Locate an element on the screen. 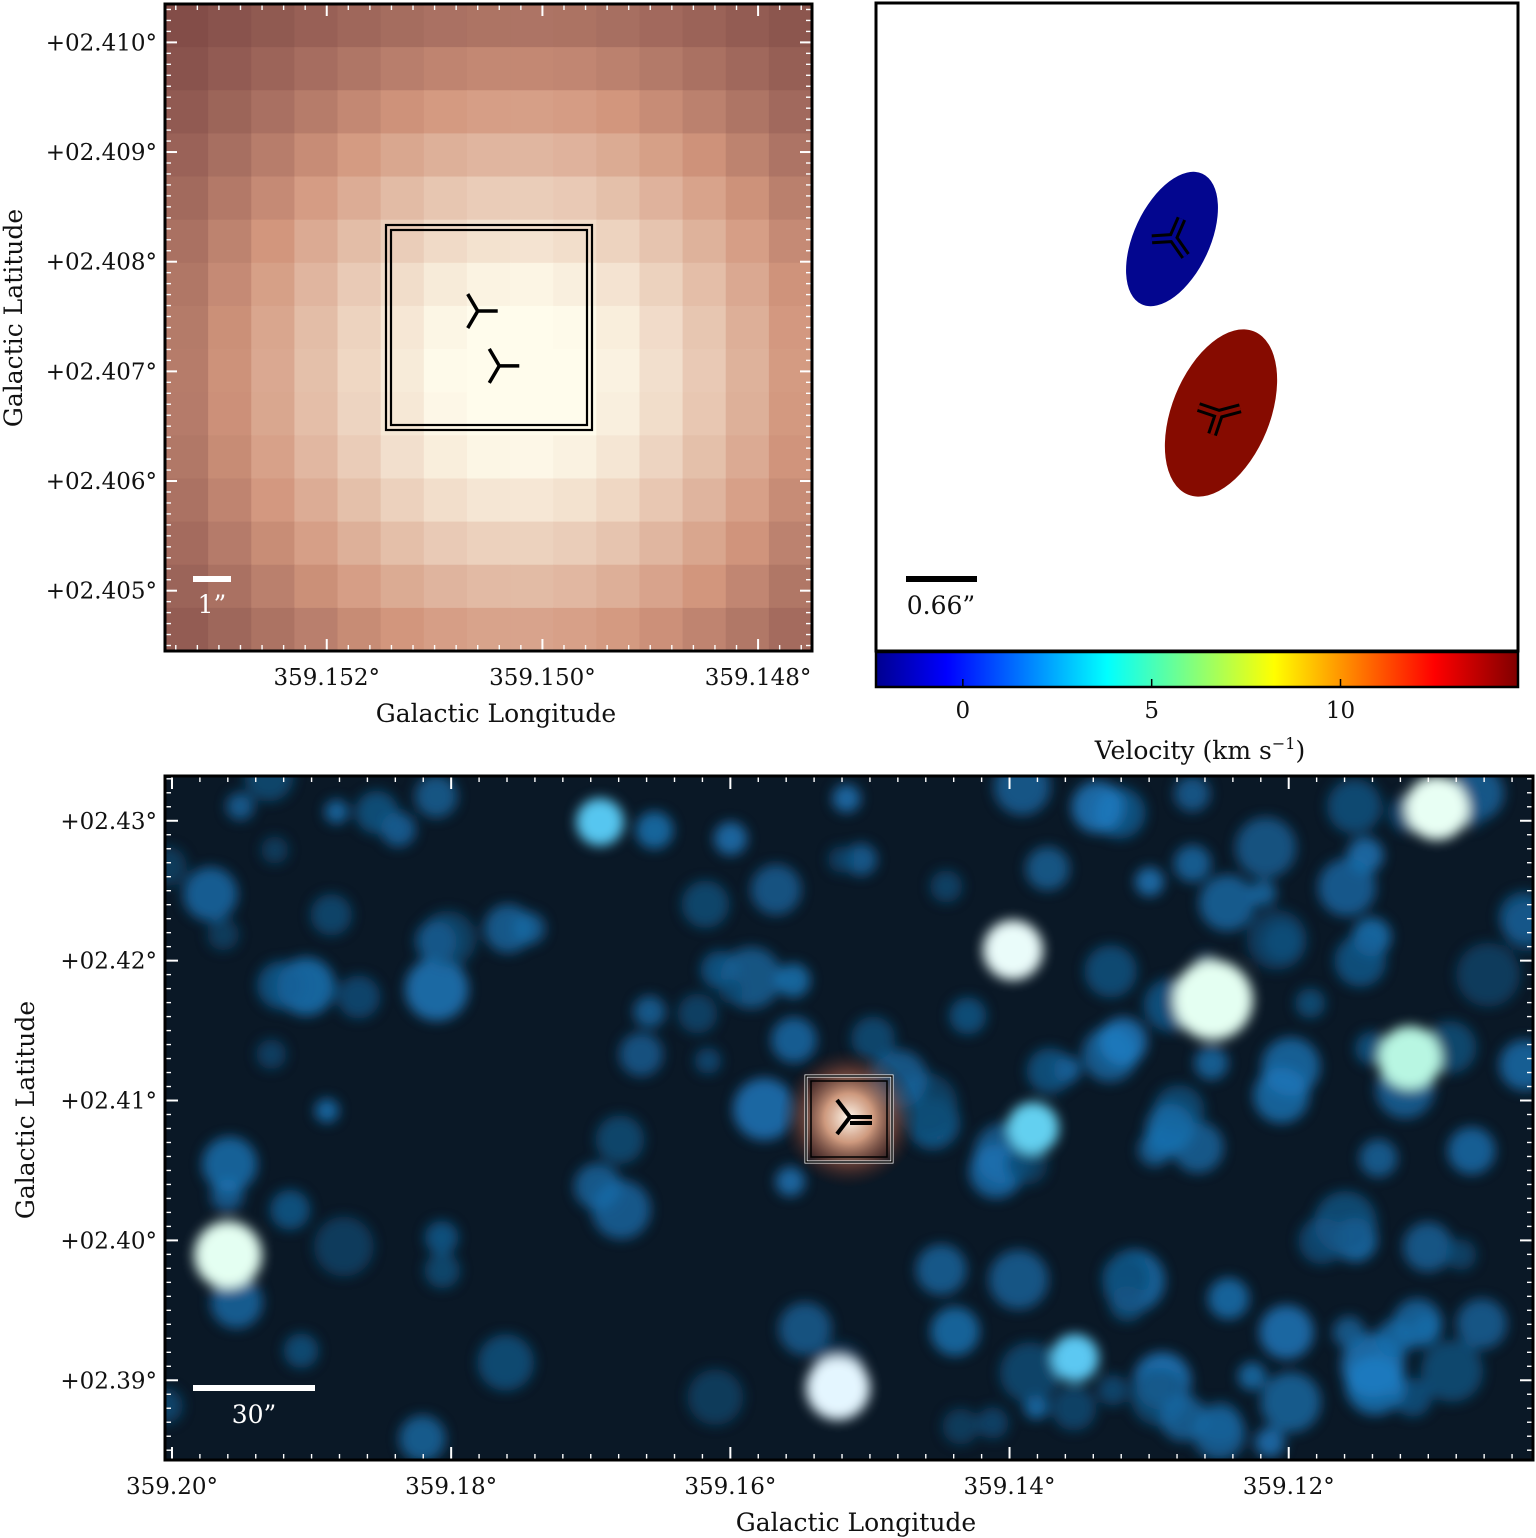 Image resolution: width=1536 pixels, height=1538 pixels. y-tick-label: +02.39° is located at coordinates (108, 1381).